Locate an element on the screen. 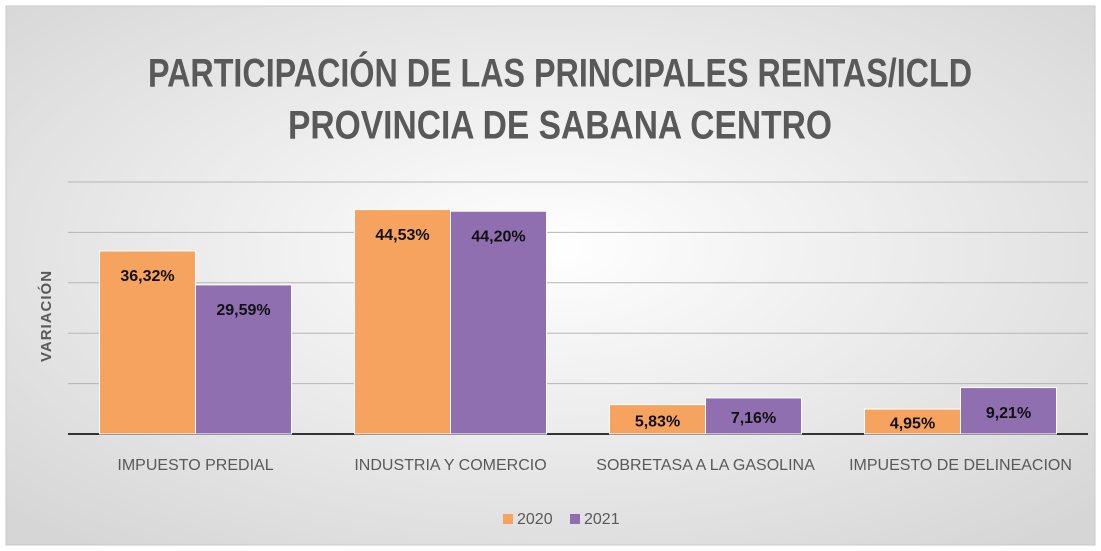 The width and height of the screenshot is (1101, 551). data-label: 5,83% is located at coordinates (657, 422).